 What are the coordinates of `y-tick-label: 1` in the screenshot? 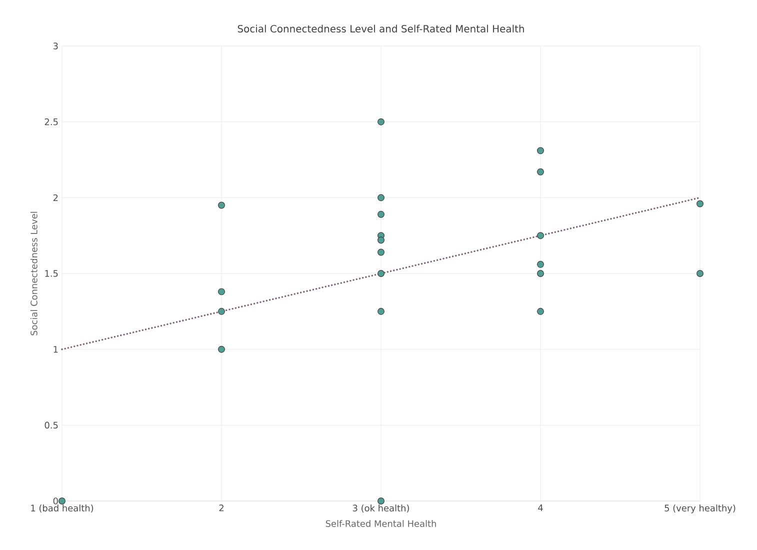 It's located at (56, 349).